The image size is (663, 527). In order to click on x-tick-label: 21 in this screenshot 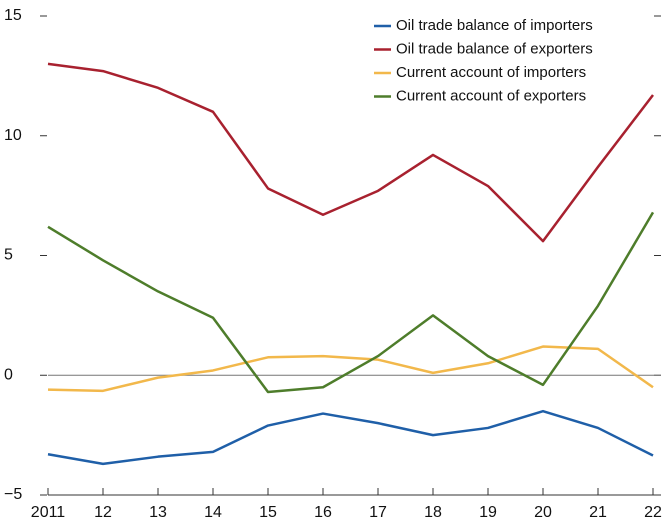, I will do `click(598, 512)`.